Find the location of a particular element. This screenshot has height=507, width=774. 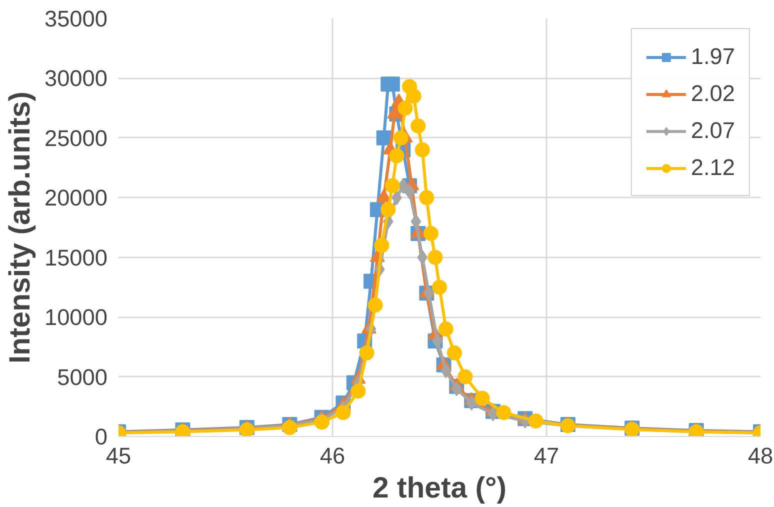

legend-label: 2.07 is located at coordinates (712, 130).